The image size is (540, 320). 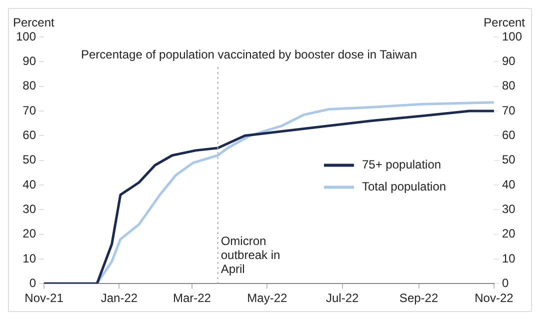 I want to click on y2-tick-label: 60, so click(x=509, y=135).